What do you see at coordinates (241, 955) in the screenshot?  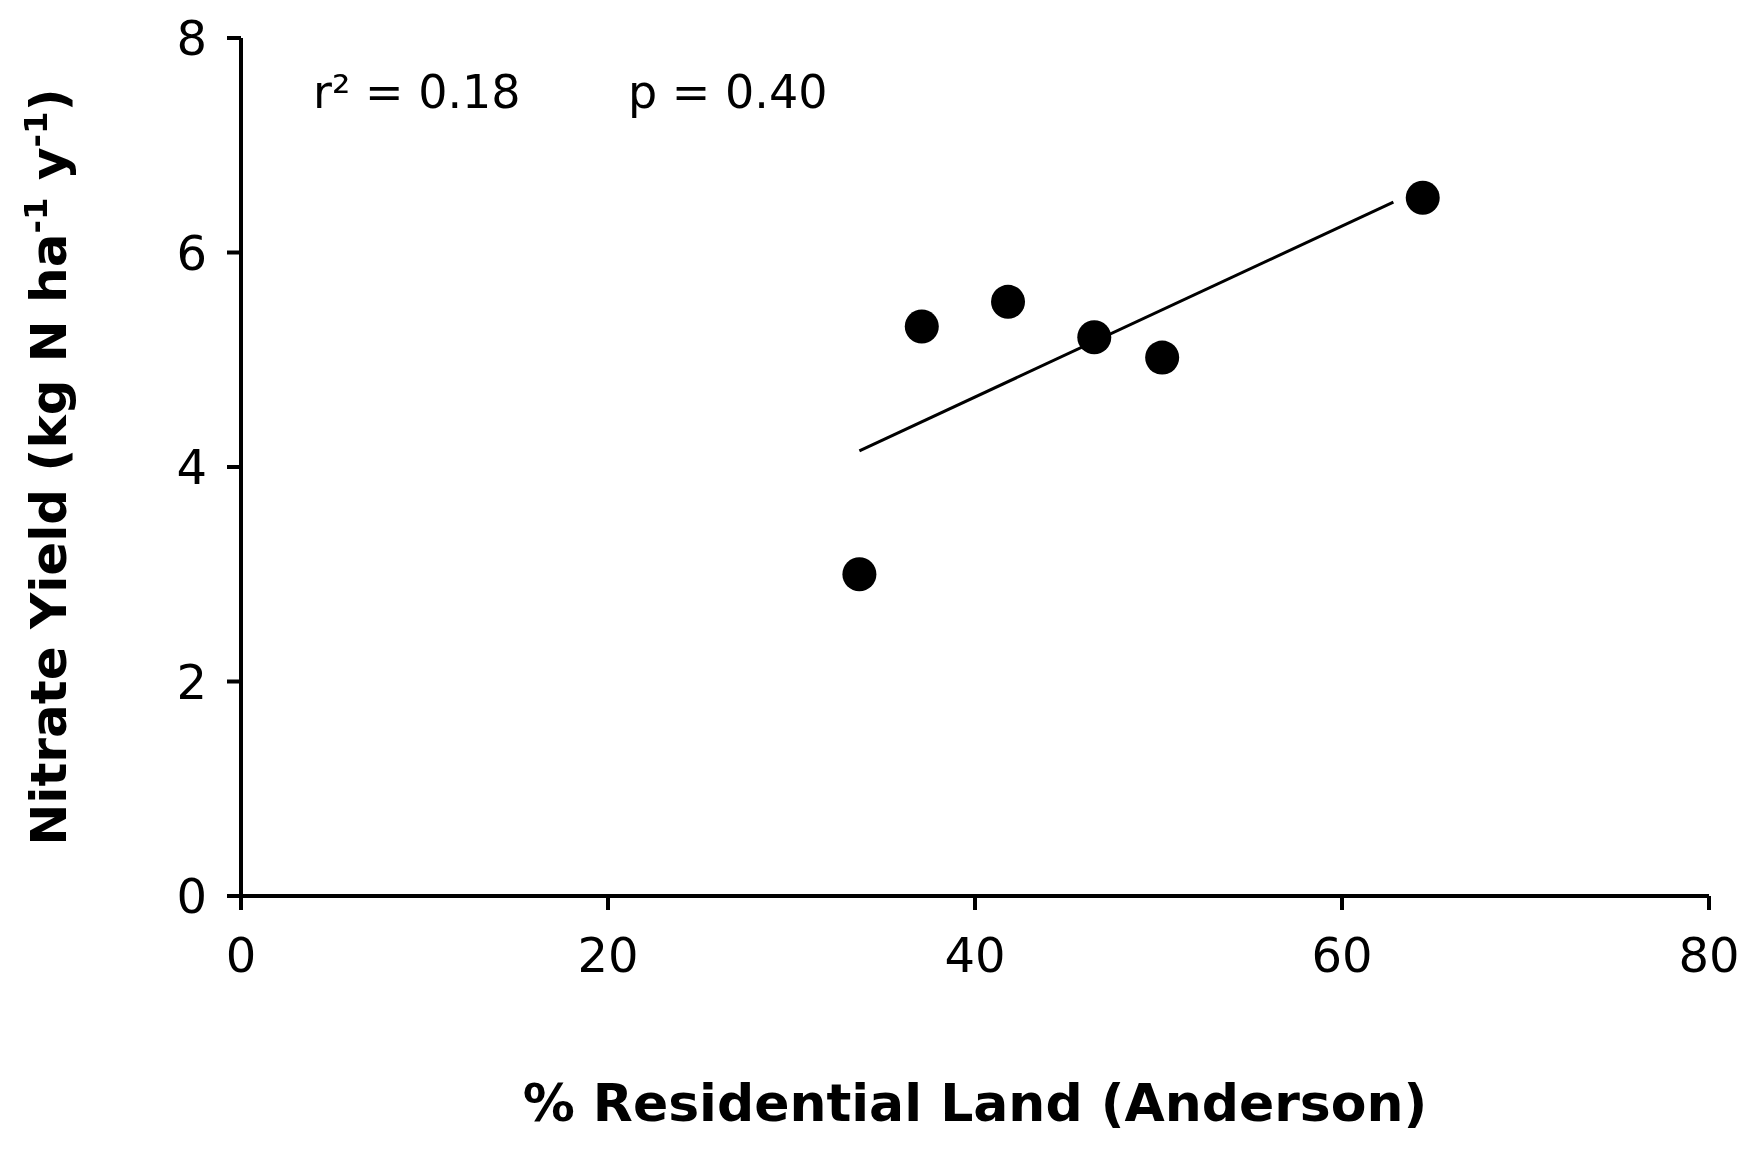 I see `x-tick-label: 0` at bounding box center [241, 955].